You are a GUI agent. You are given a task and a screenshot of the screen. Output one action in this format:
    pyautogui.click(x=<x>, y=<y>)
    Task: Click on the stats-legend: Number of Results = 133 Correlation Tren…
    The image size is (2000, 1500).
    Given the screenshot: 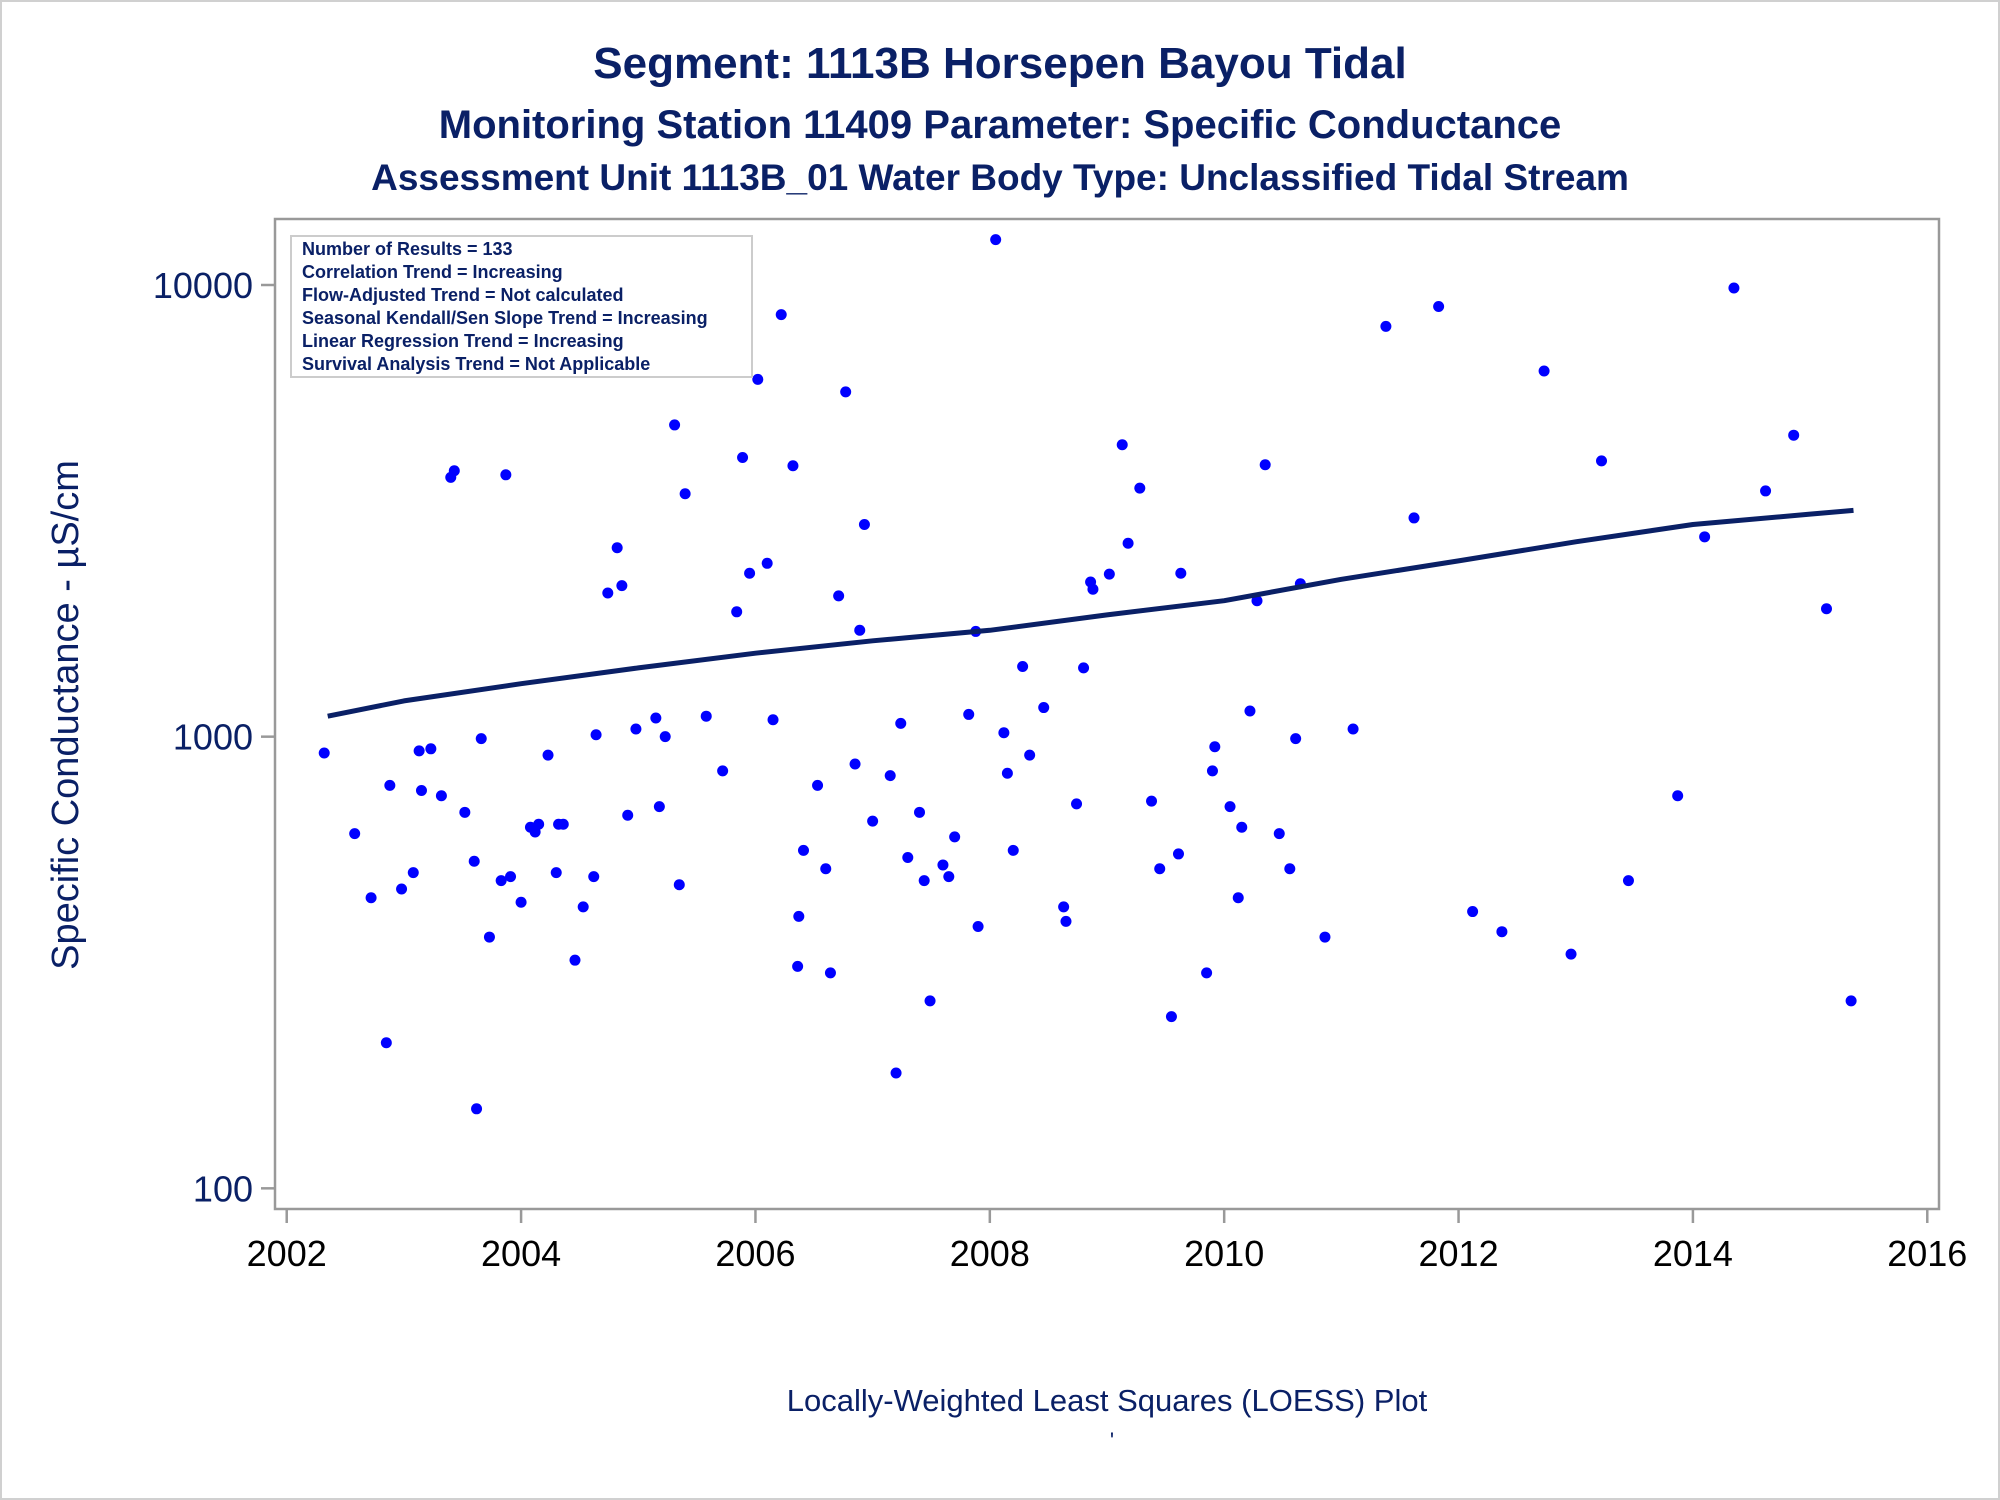 What is the action you would take?
    pyautogui.click(x=521, y=306)
    